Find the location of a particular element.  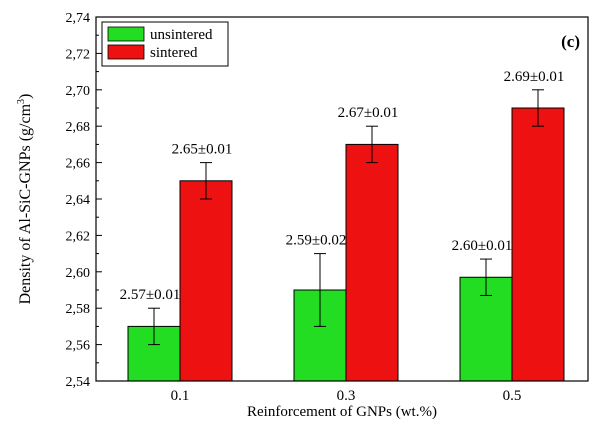

y-tick-label: 2,72 is located at coordinates (78, 54).